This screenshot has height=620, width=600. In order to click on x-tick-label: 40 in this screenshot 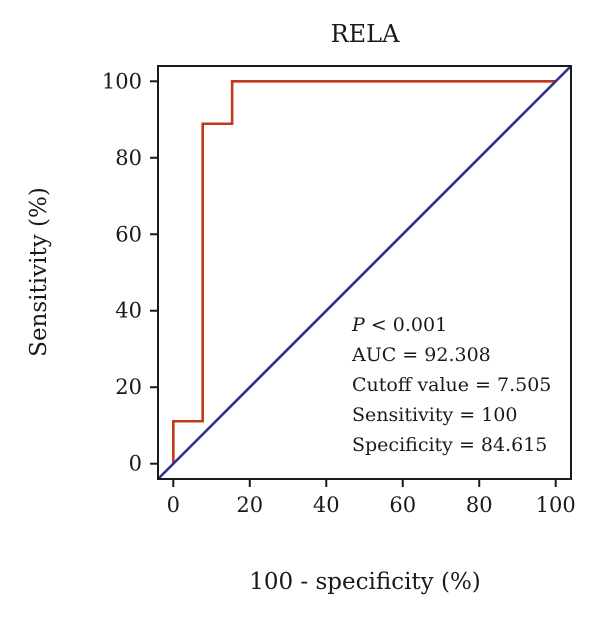, I will do `click(326, 505)`.